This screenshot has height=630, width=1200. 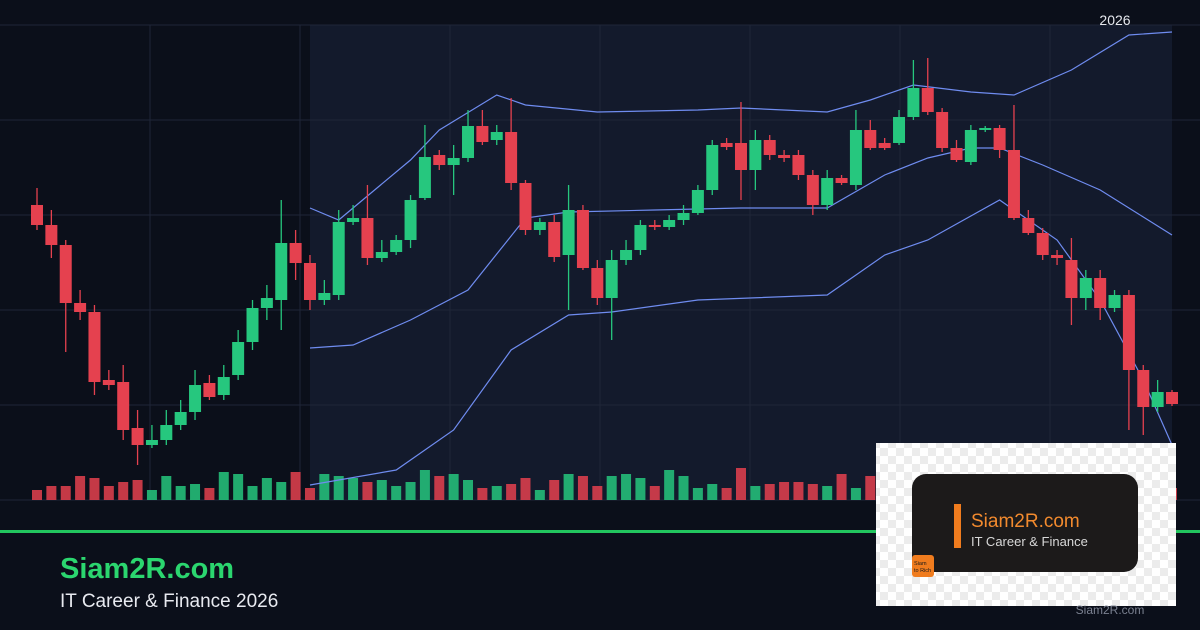 I want to click on logo-badge, so click(x=923, y=566).